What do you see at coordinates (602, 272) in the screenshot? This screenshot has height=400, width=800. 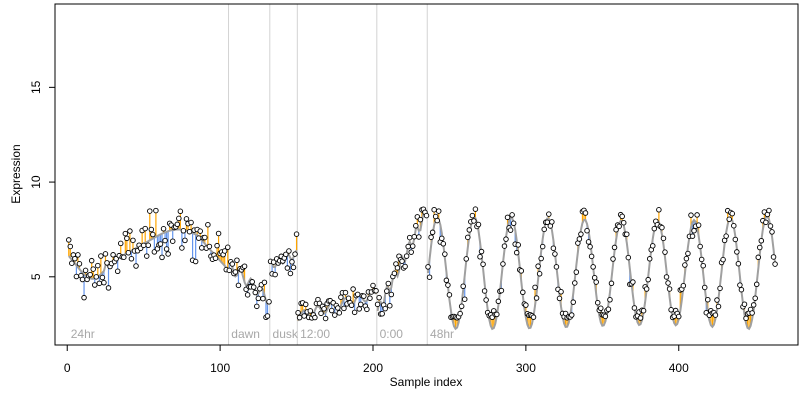 I see `fit-line-segment` at bounding box center [602, 272].